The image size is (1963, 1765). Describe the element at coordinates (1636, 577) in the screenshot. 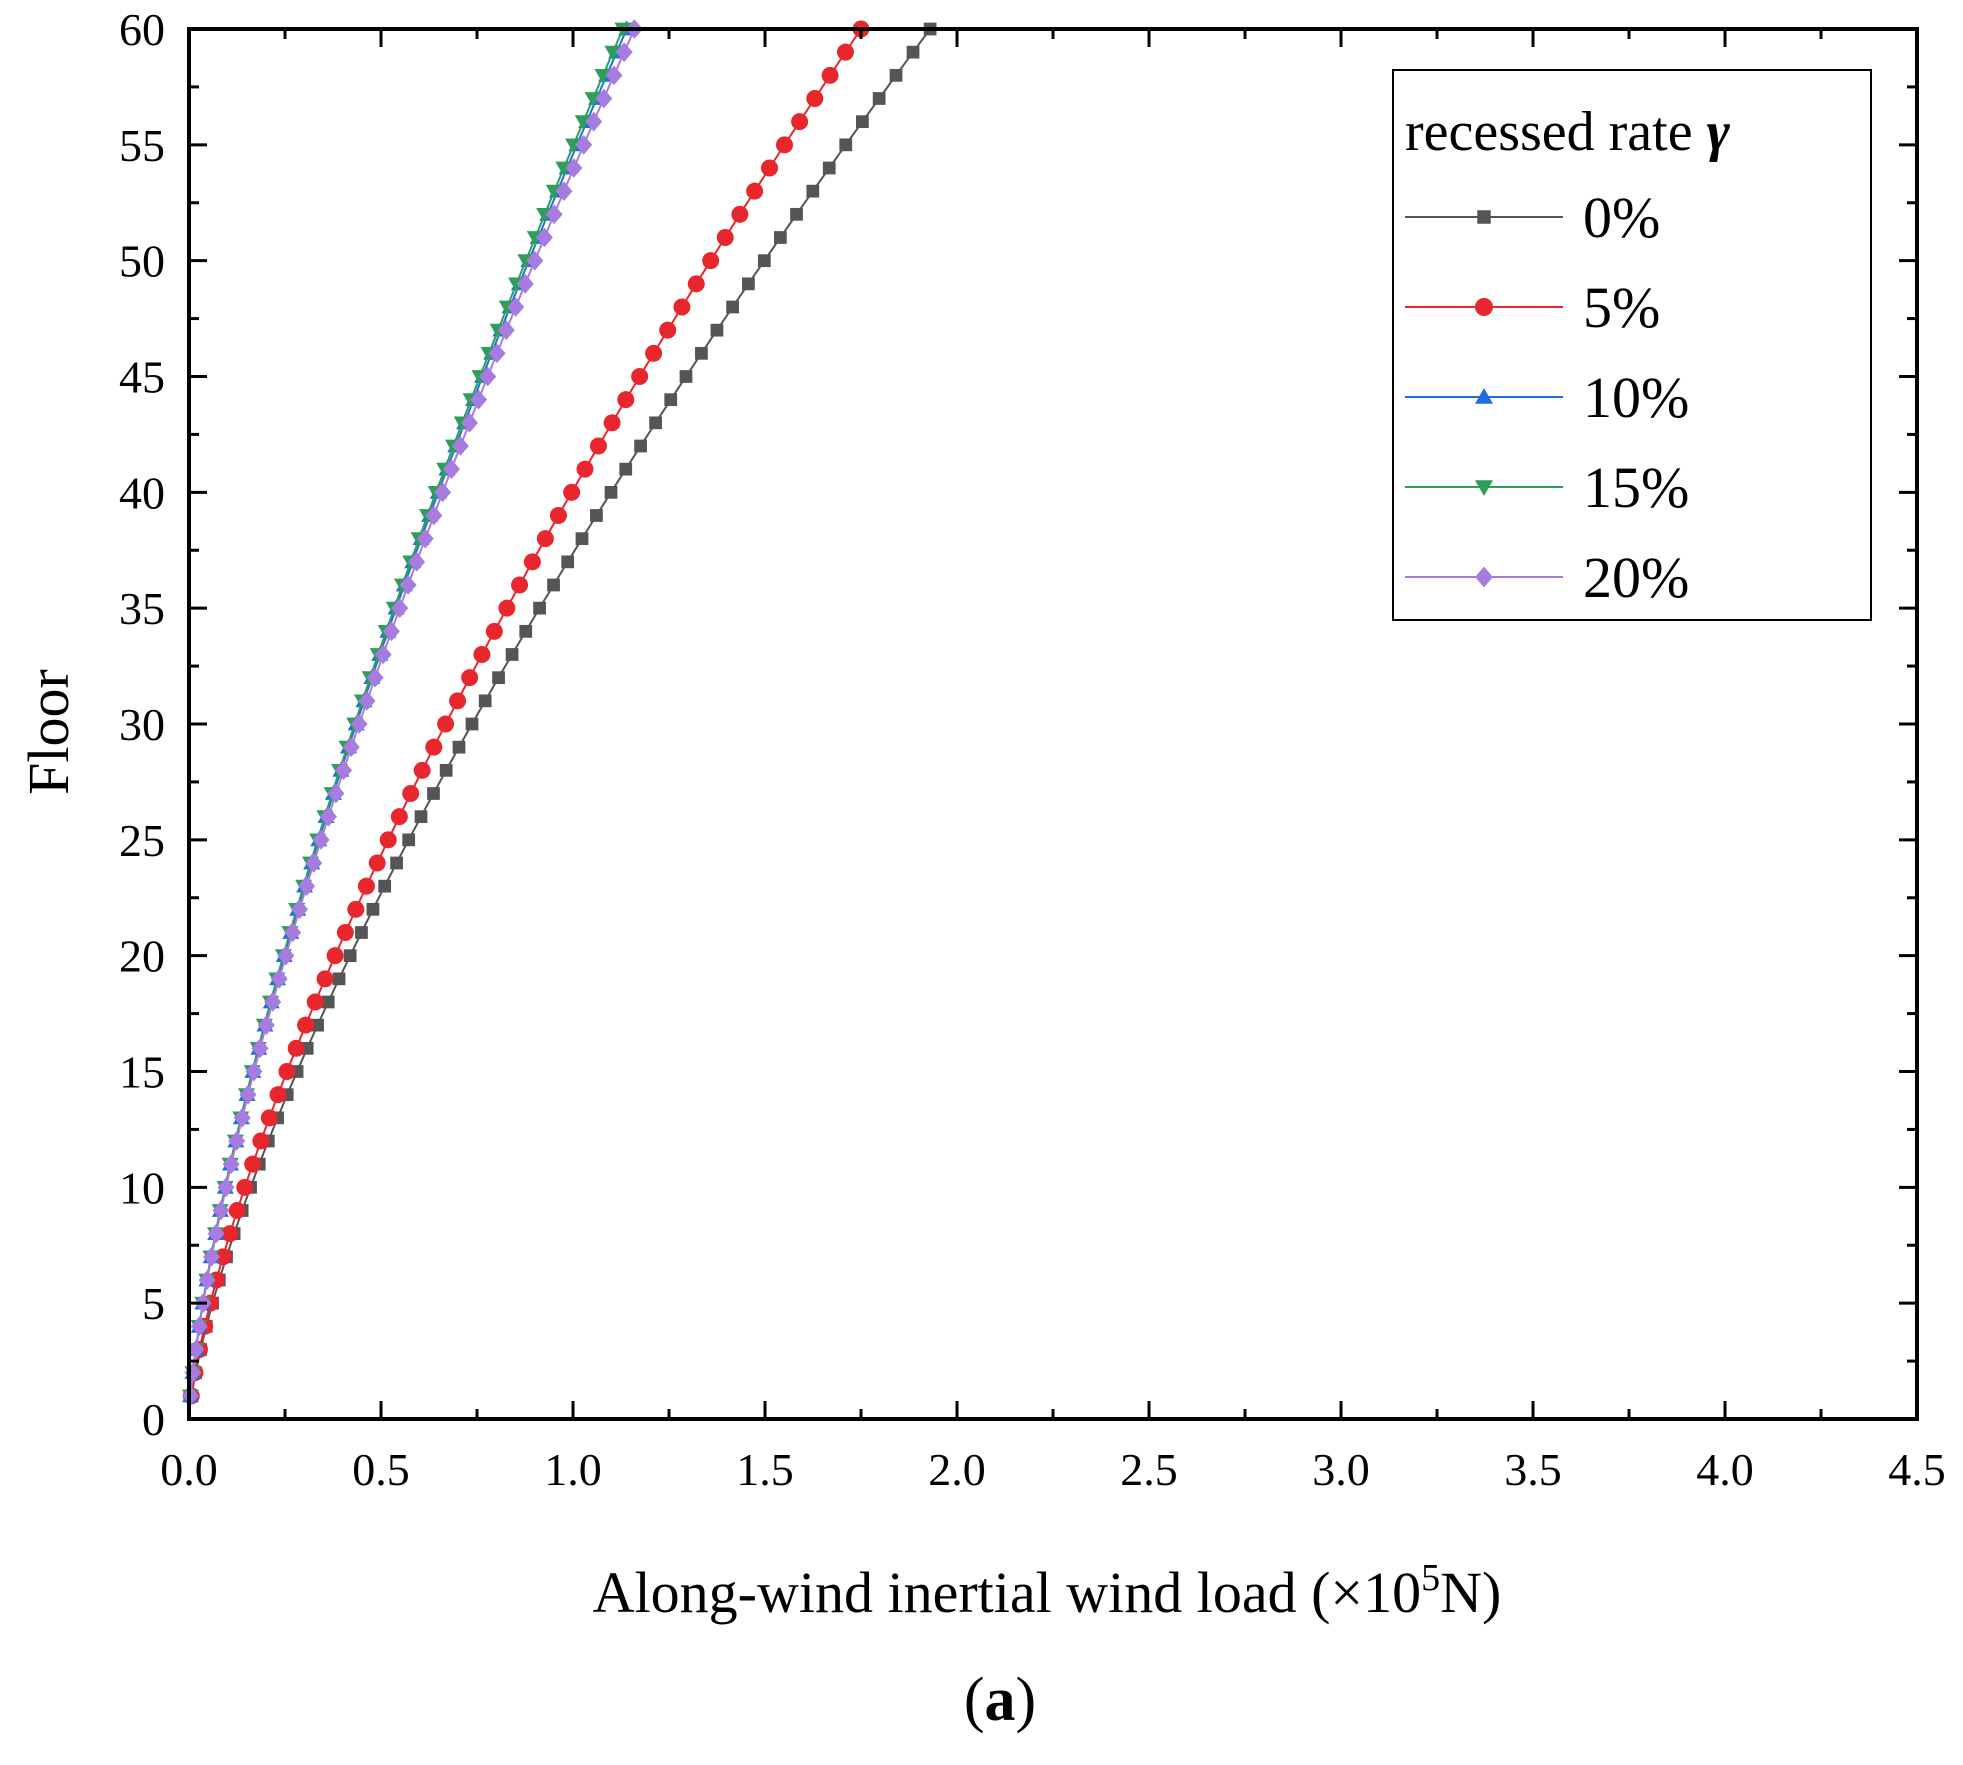

I see `legend-label: 20%` at that location.